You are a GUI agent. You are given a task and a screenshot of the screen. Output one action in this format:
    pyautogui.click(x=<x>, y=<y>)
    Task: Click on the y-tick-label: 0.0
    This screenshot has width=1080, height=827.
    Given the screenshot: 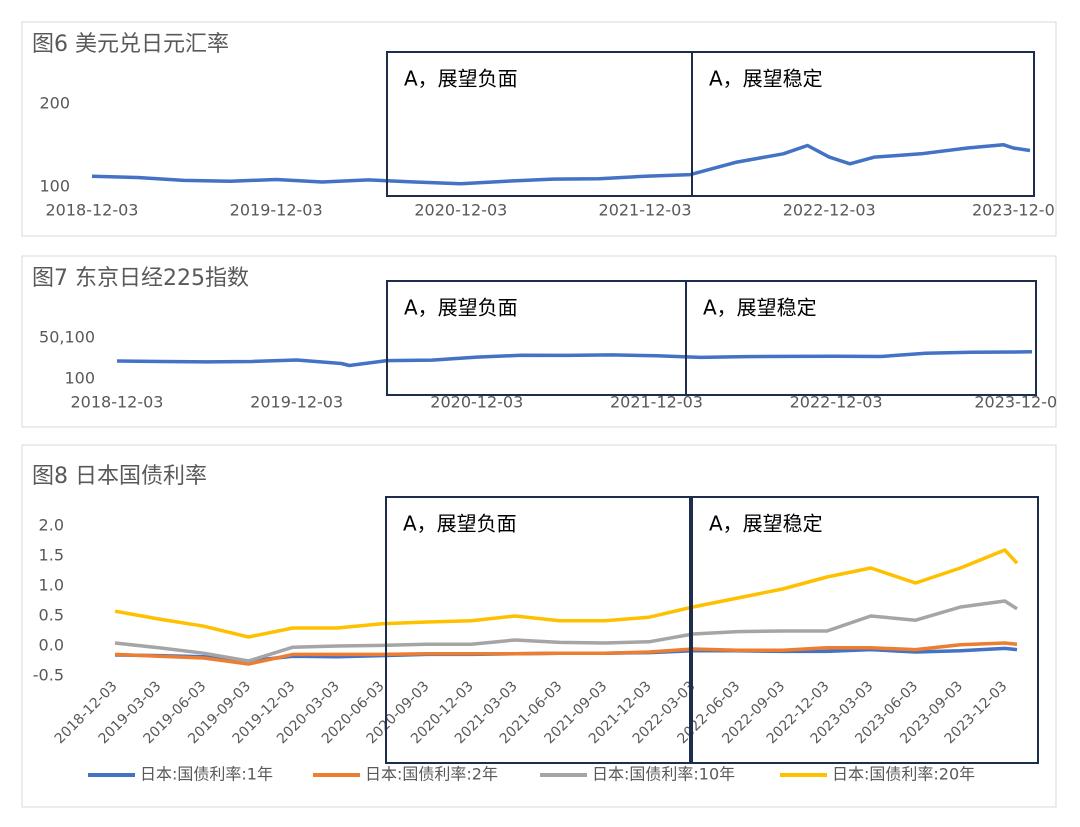 What is the action you would take?
    pyautogui.click(x=51, y=645)
    